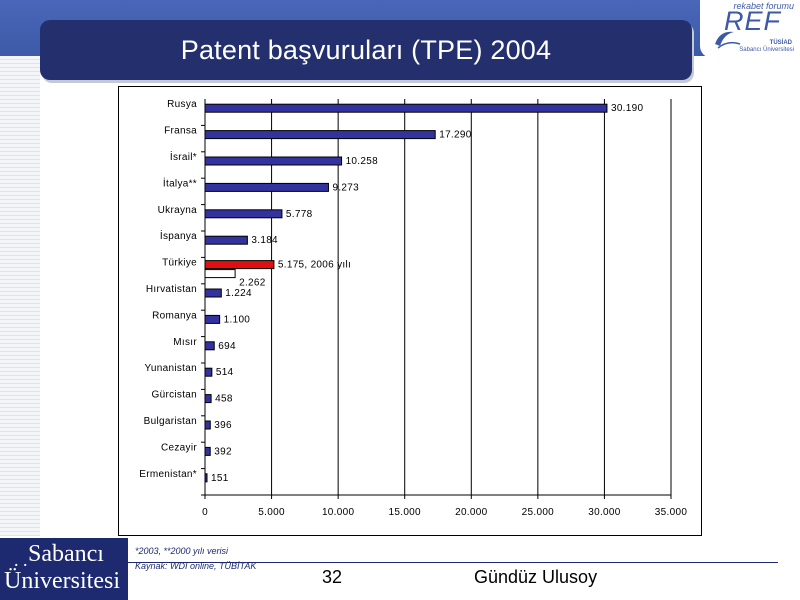 Image resolution: width=800 pixels, height=600 pixels. What do you see at coordinates (171, 289) in the screenshot?
I see `category-label: Hırvatistan` at bounding box center [171, 289].